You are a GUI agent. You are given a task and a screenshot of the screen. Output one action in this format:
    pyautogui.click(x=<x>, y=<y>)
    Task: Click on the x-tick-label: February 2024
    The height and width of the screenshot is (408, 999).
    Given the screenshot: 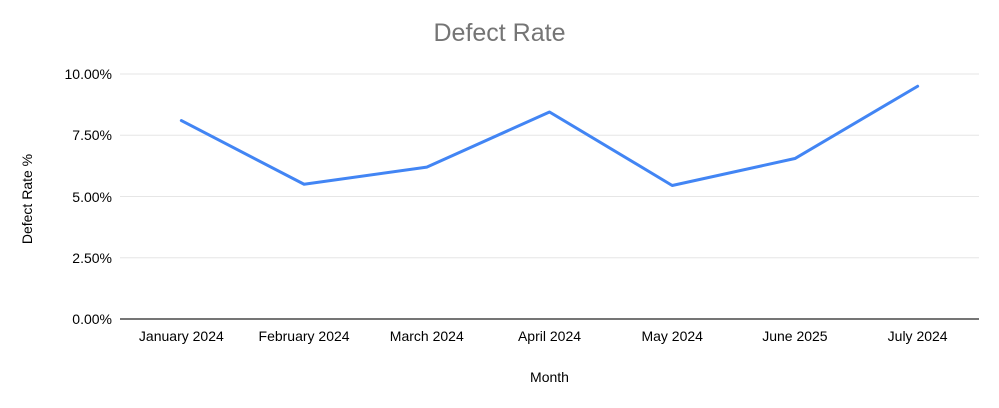 What is the action you would take?
    pyautogui.click(x=304, y=336)
    